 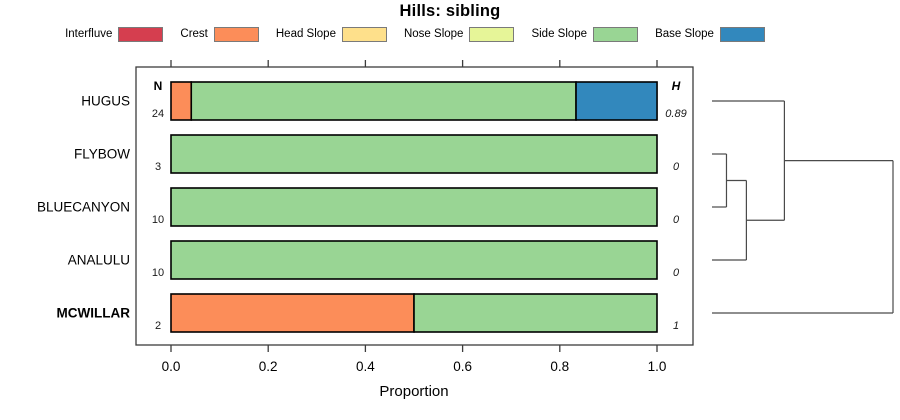 What do you see at coordinates (676, 326) in the screenshot?
I see `h-value: 1` at bounding box center [676, 326].